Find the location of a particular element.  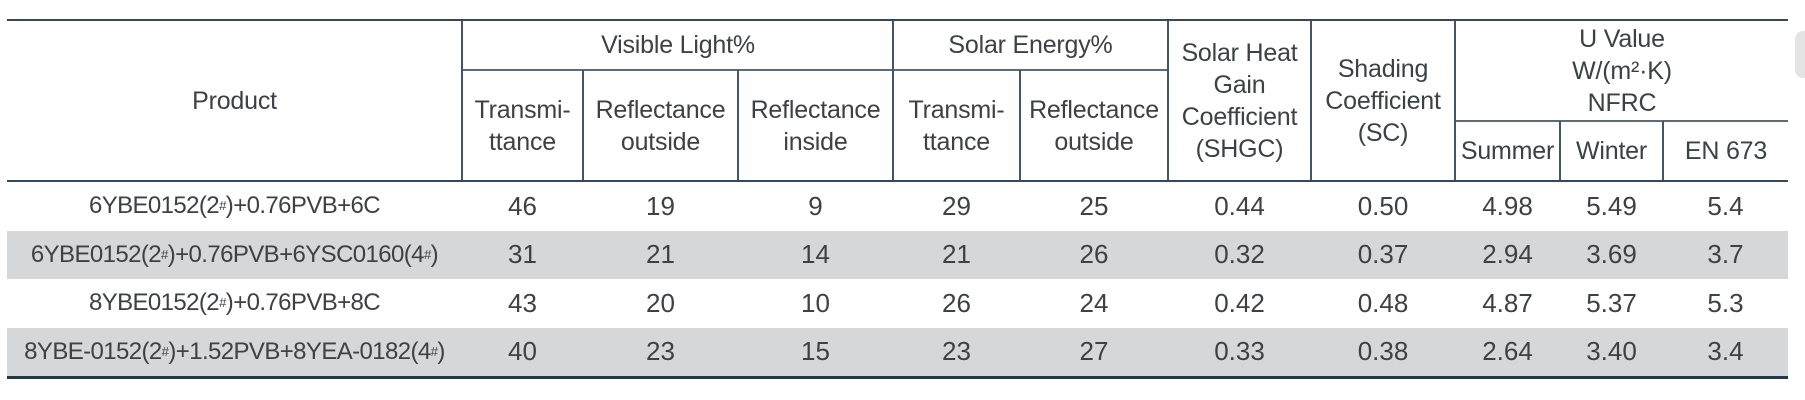

col-header-u-winter: Winter is located at coordinates (1611, 151).